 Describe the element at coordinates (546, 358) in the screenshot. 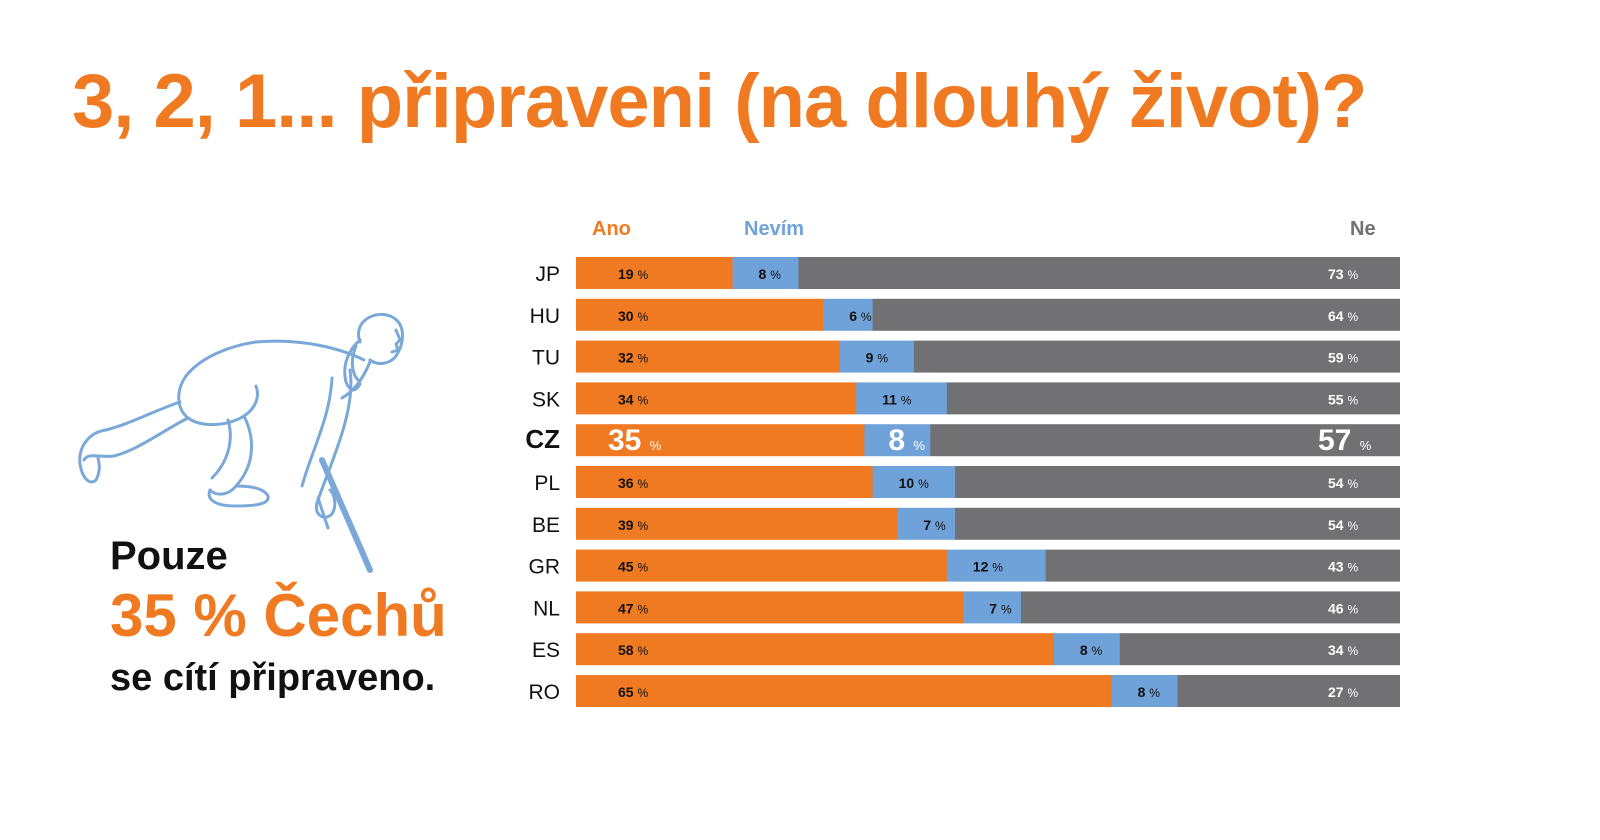

I see `category-label: TU` at that location.